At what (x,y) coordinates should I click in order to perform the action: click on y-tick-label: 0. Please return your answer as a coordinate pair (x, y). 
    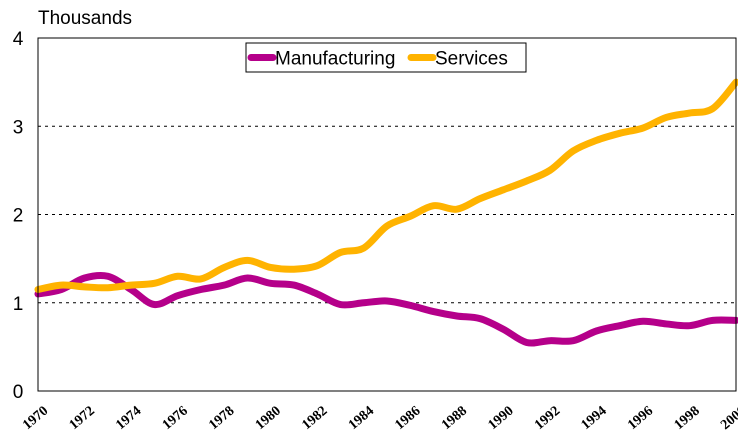
    Looking at the image, I should click on (18, 392).